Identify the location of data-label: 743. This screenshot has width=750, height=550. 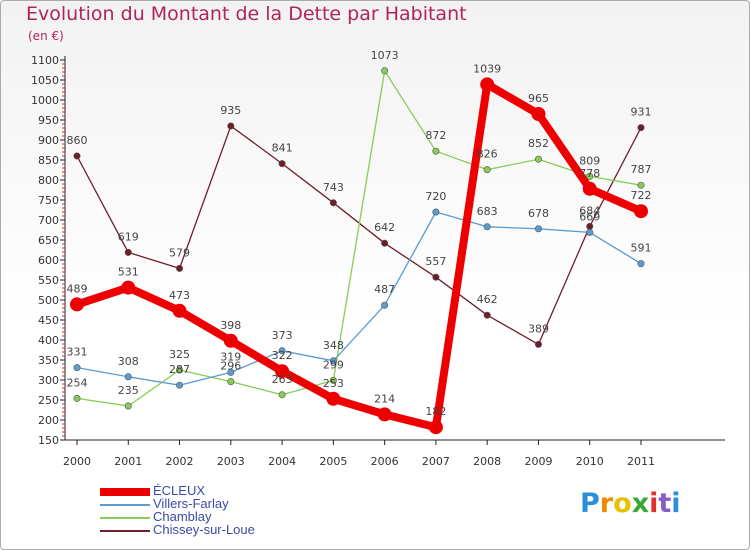
(333, 187).